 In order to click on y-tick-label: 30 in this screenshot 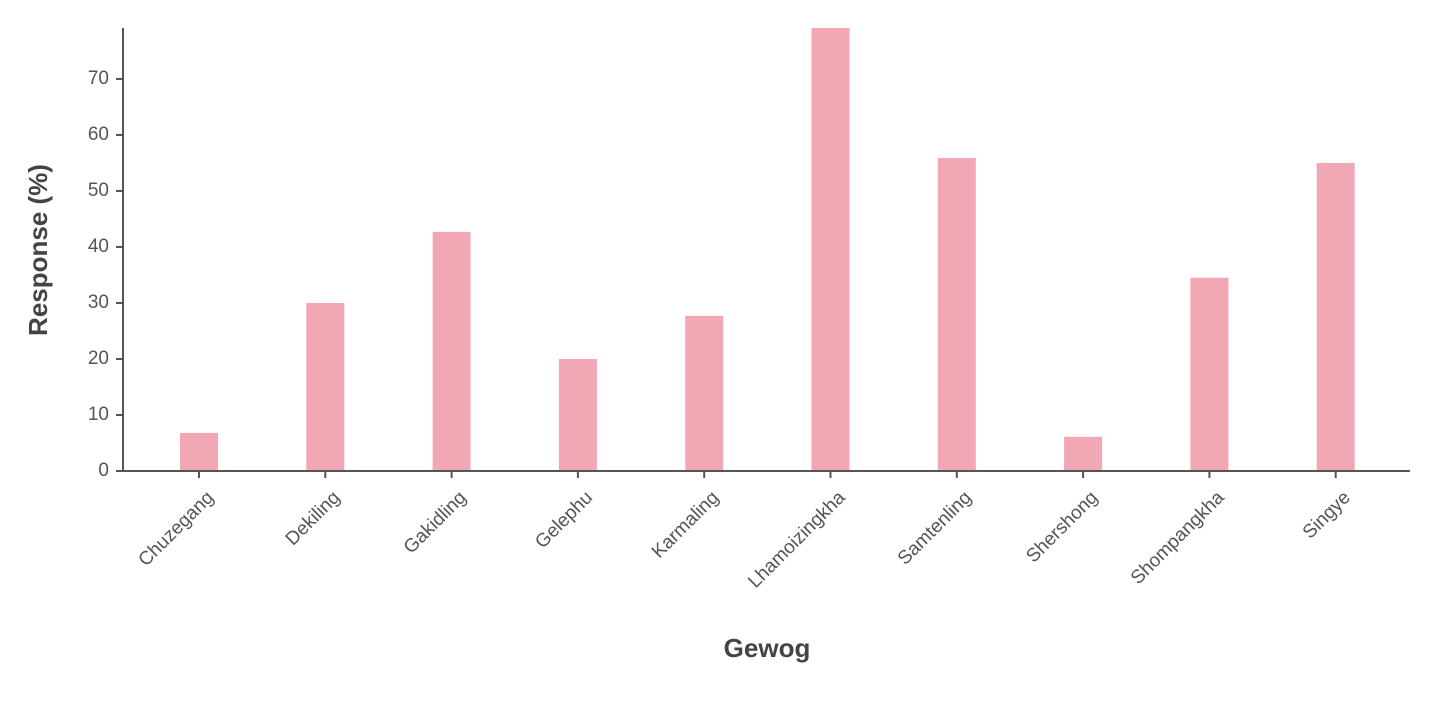, I will do `click(98, 302)`.